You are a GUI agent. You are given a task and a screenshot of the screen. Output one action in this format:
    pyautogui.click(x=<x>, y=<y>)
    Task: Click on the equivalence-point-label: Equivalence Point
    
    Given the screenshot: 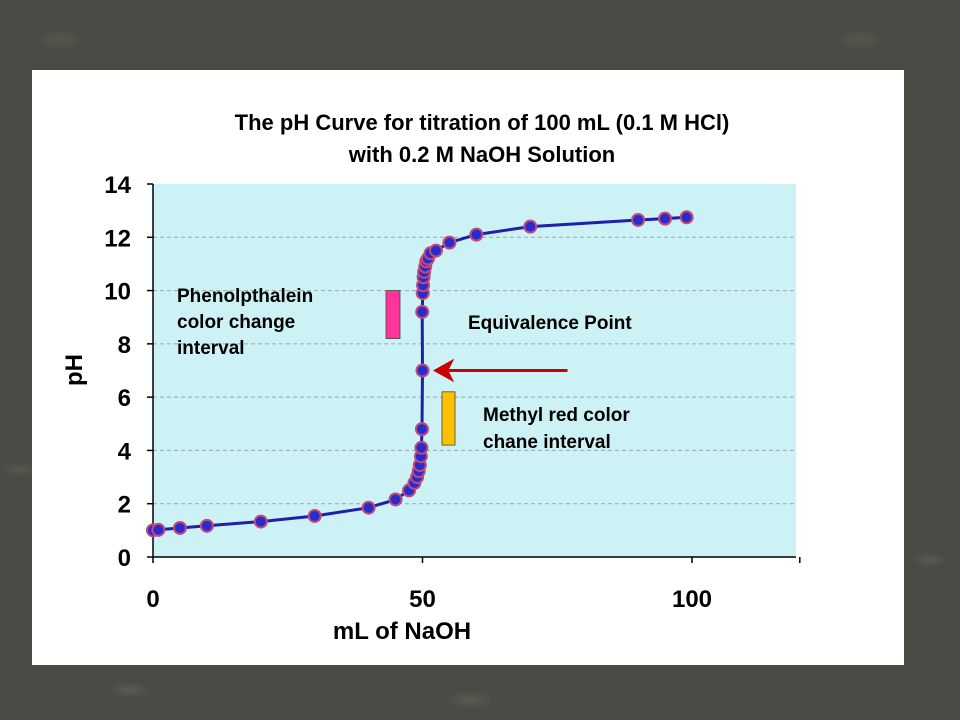 What is the action you would take?
    pyautogui.click(x=550, y=323)
    